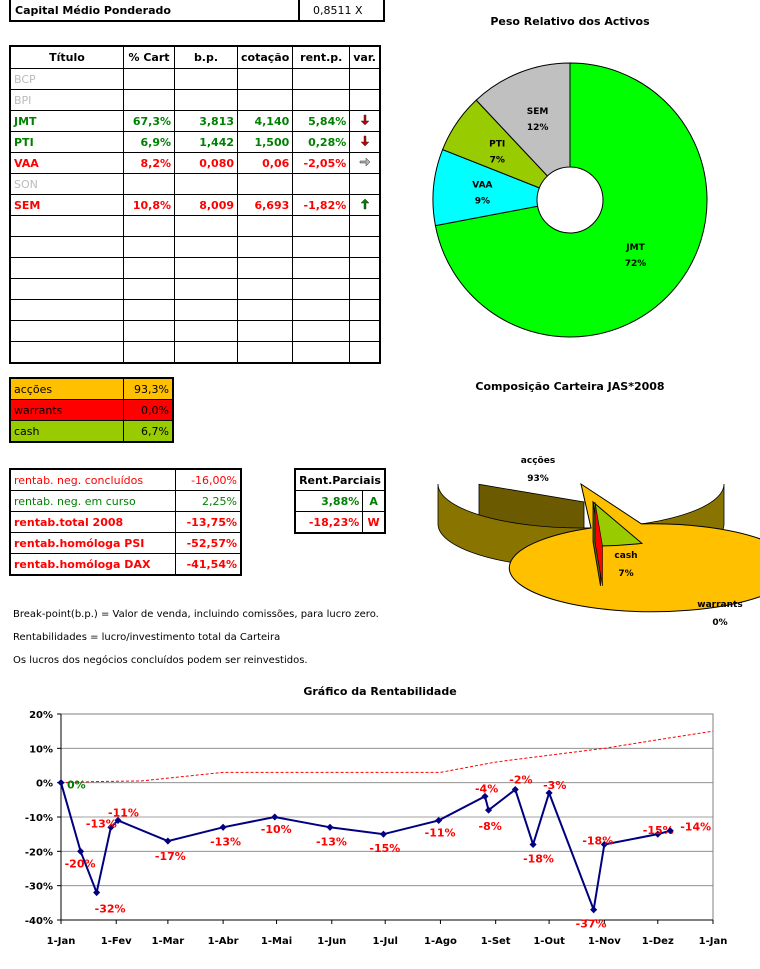  I want to click on pie-chart-composition: acções 93% cash 7% warrants 0%, so click(598, 542).